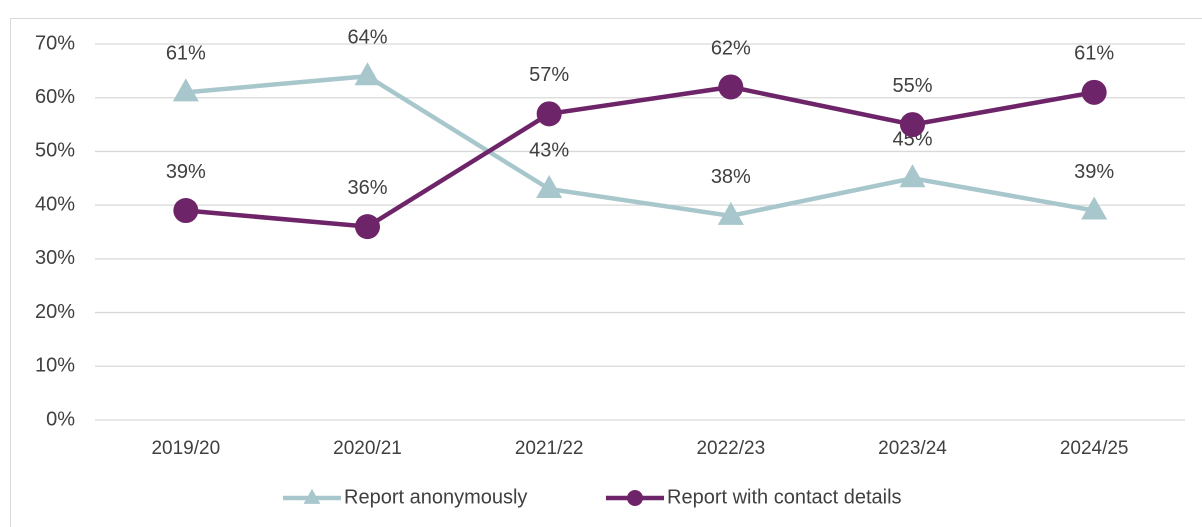 This screenshot has height=527, width=1202. What do you see at coordinates (435, 497) in the screenshot?
I see `legend-label: Report anonymously` at bounding box center [435, 497].